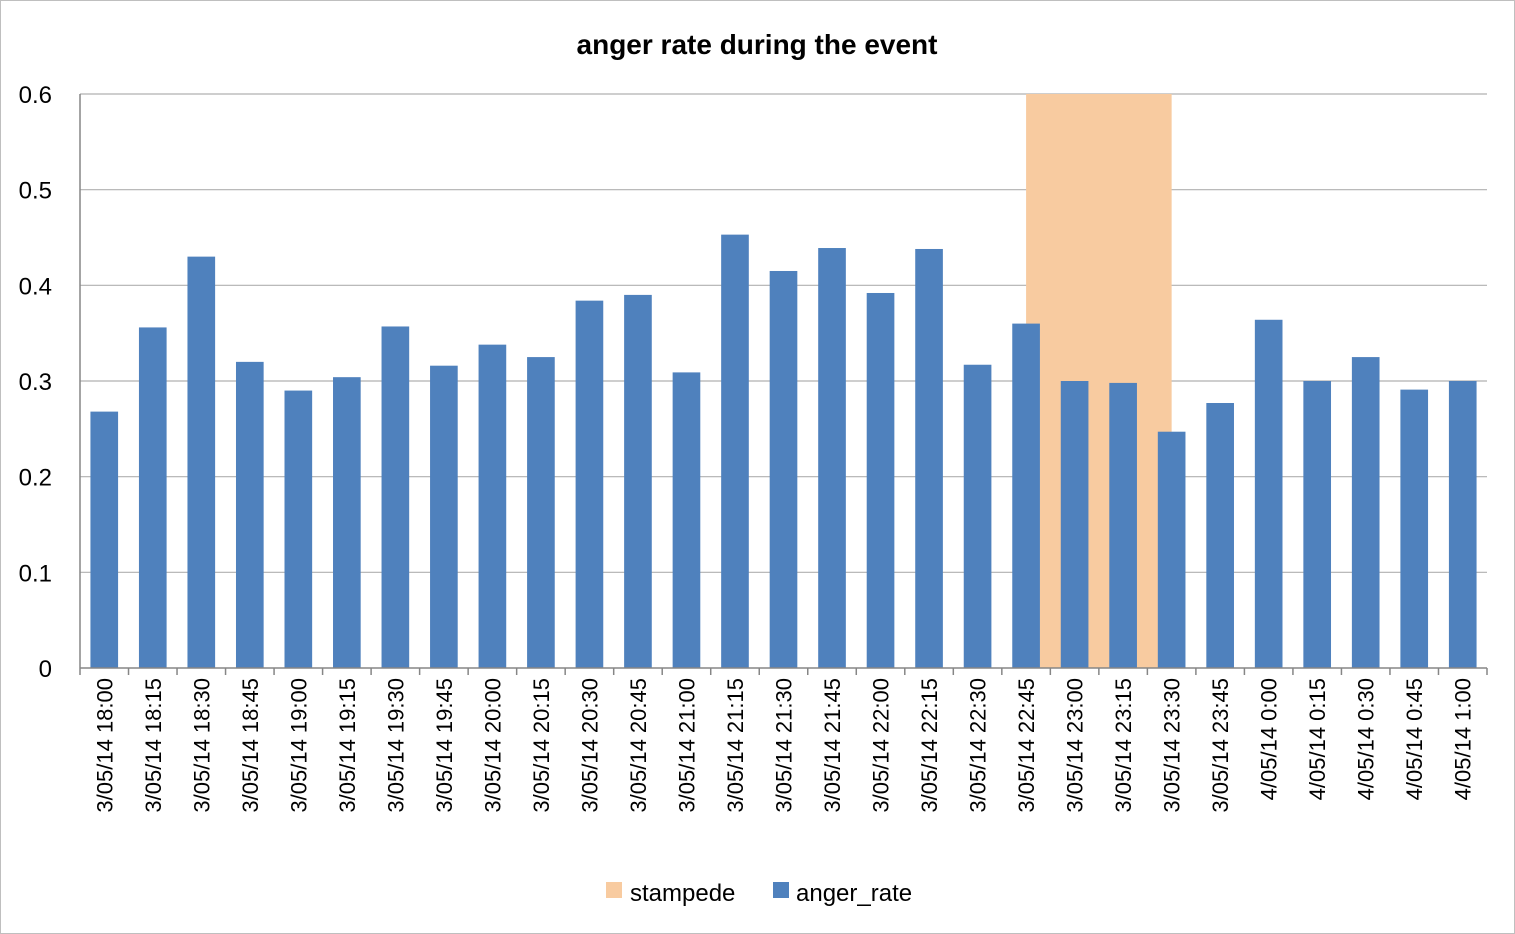  Describe the element at coordinates (444, 745) in the screenshot. I see `x-tick-label: 3/05/14 19:45` at that location.